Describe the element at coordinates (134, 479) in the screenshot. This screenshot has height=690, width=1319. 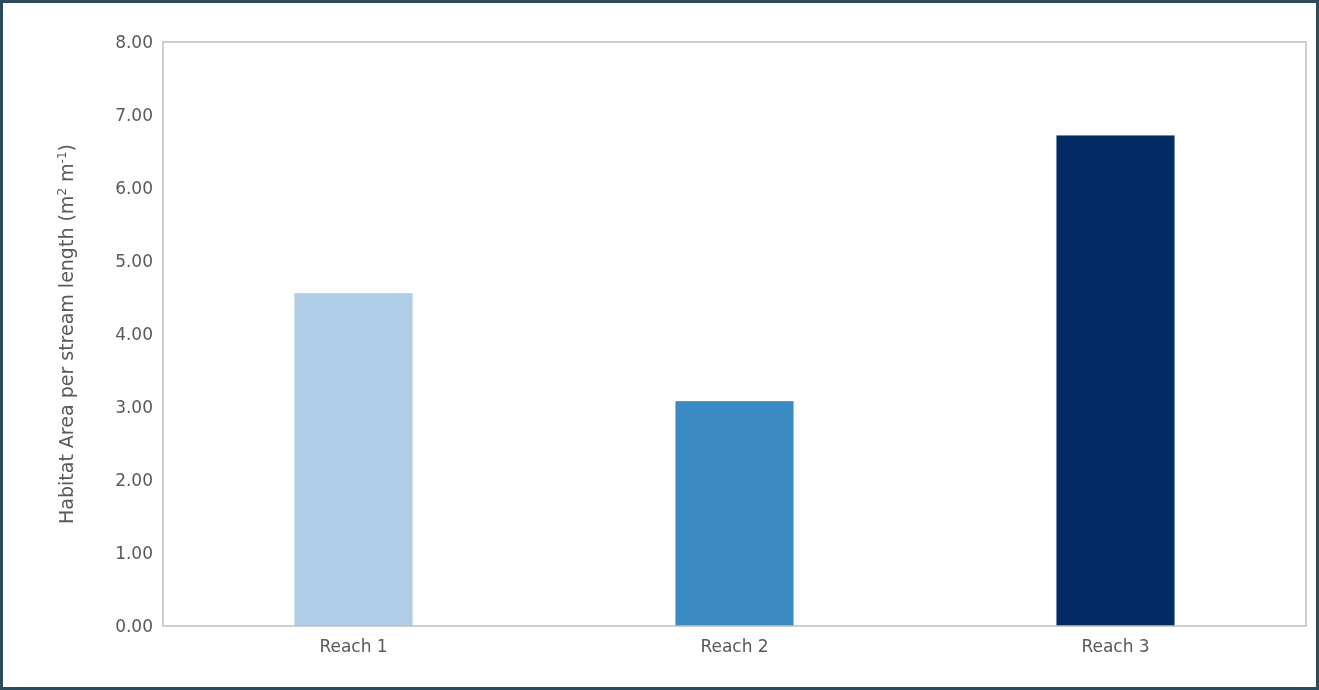
I see `y-tick-label: 2.00` at that location.